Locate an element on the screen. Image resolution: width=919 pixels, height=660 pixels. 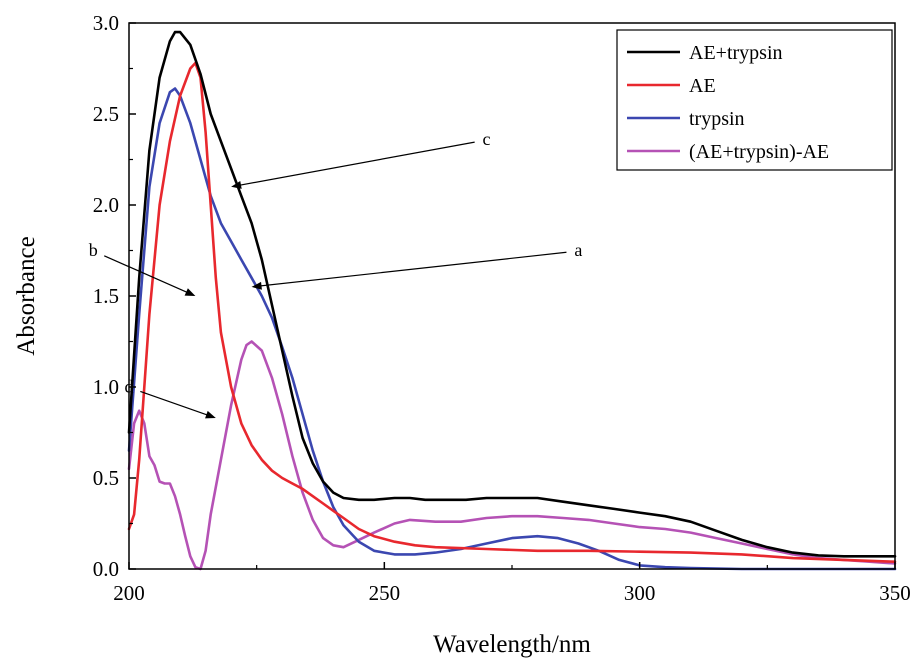
annotation-label: b is located at coordinates (93, 250).